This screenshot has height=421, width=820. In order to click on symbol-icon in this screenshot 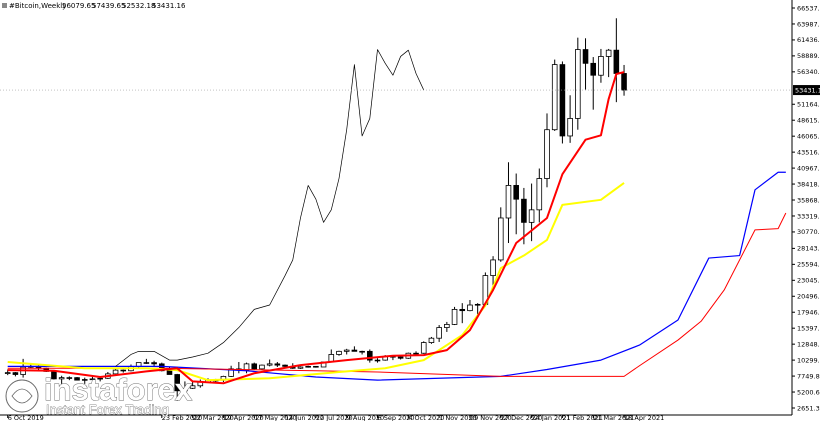, I will do `click(4, 5)`.